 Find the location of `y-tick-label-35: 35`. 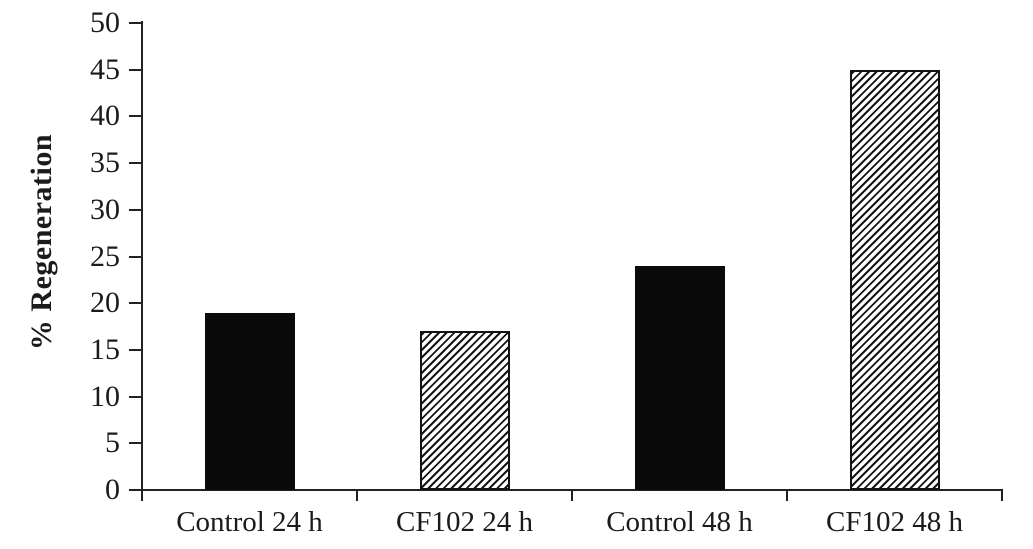

y-tick-label-35: 35 is located at coordinates (105, 163).